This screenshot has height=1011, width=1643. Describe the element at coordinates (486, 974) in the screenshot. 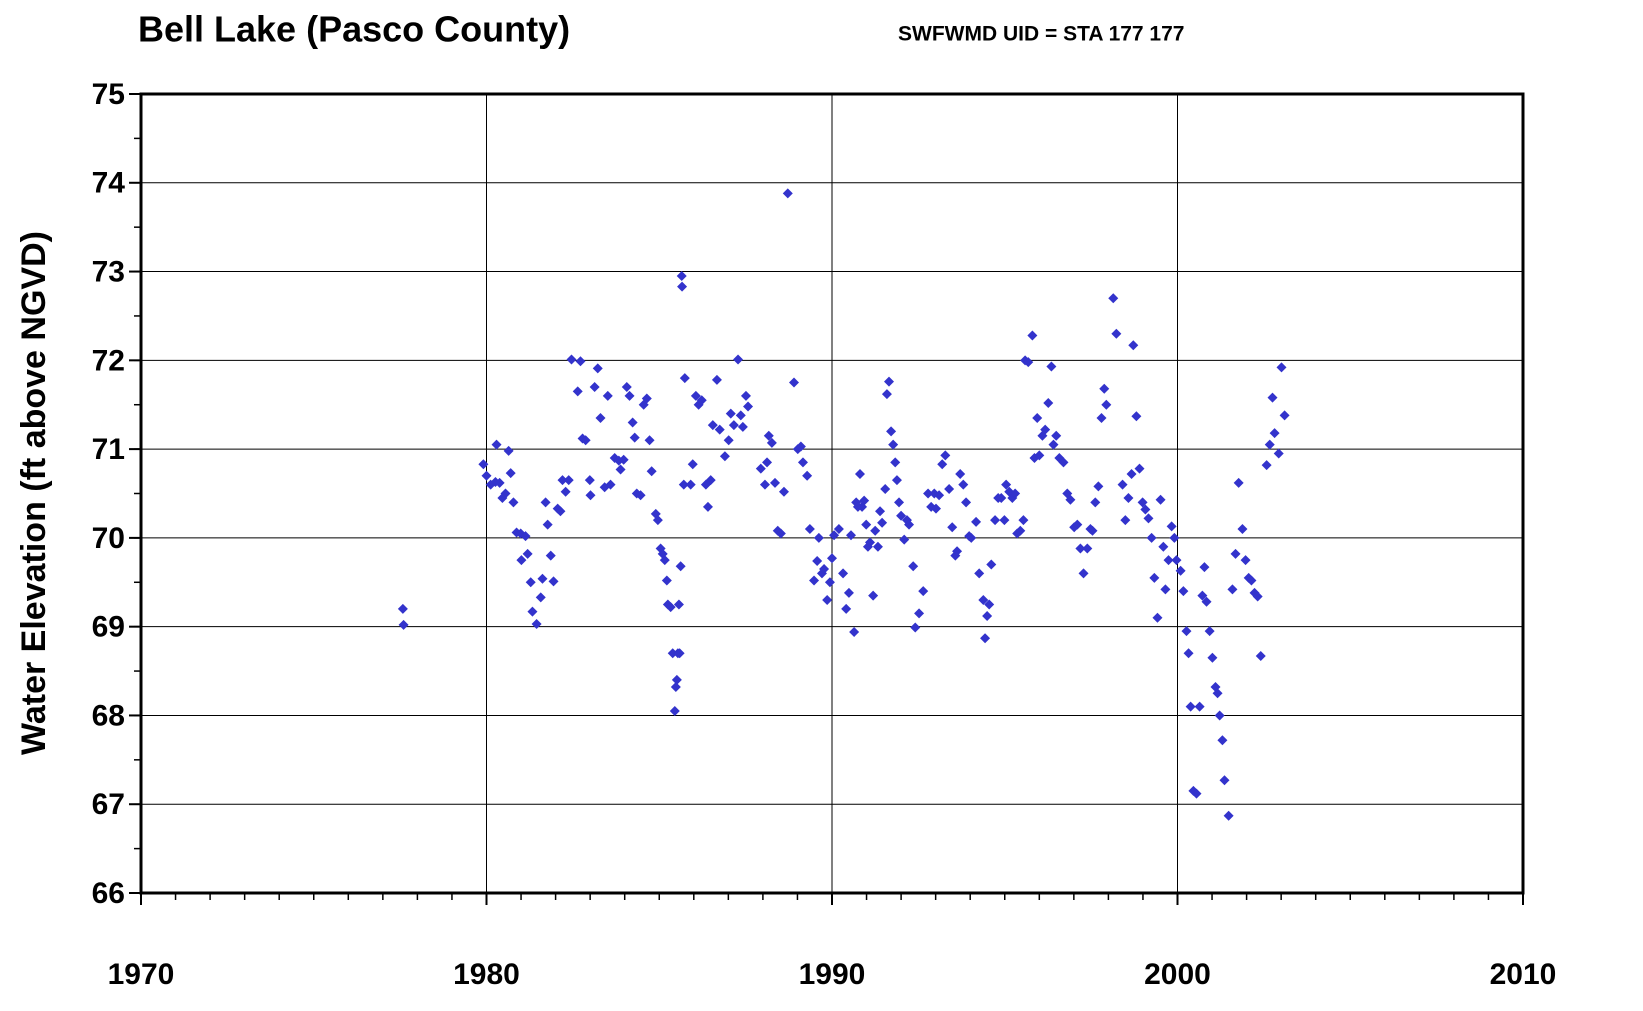

I see `x-tick-label: 1980` at that location.